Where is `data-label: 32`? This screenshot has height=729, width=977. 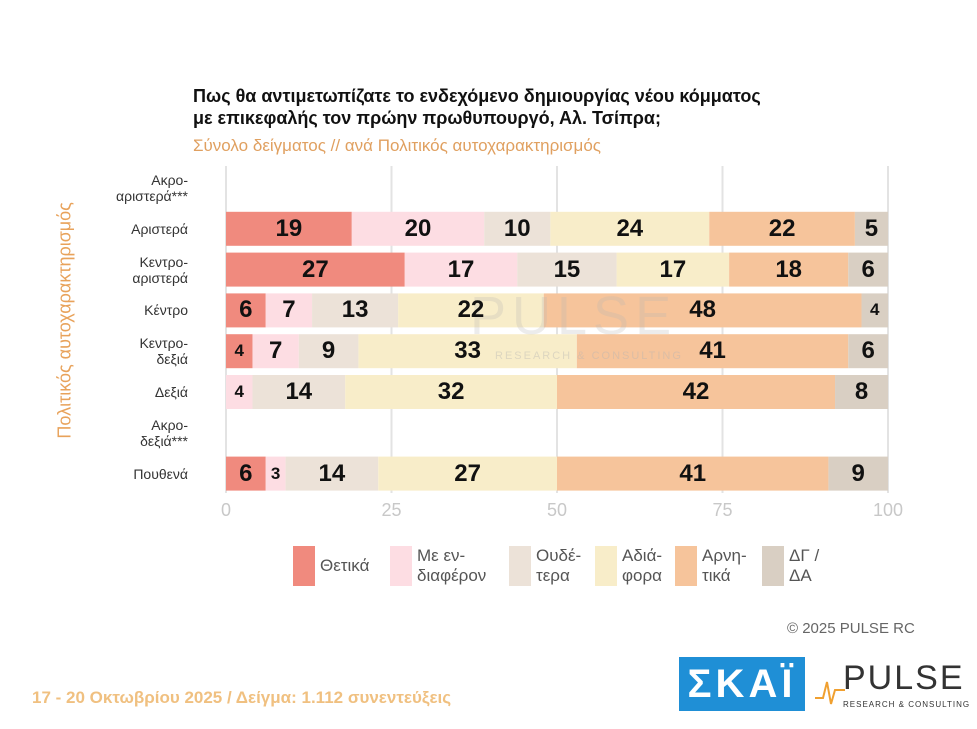
data-label: 32 is located at coordinates (451, 391).